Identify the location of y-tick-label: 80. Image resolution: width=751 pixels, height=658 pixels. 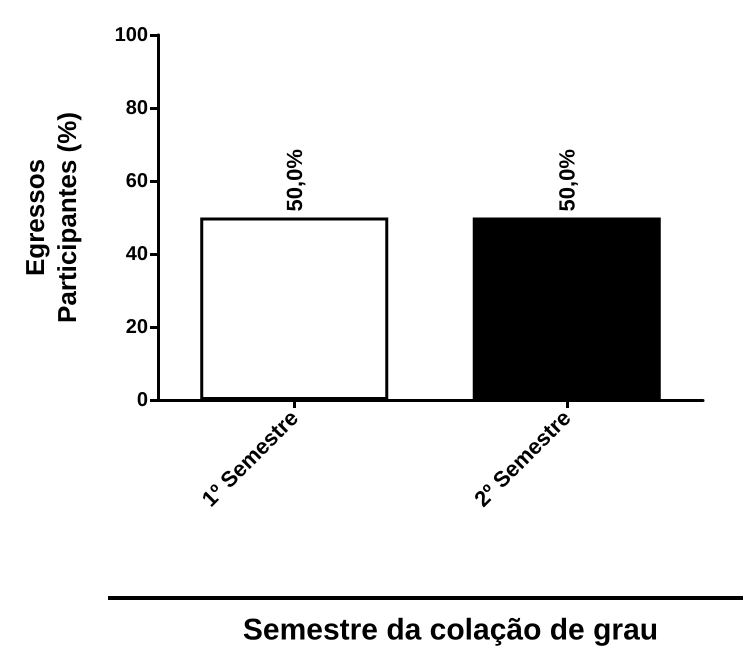
(137, 108).